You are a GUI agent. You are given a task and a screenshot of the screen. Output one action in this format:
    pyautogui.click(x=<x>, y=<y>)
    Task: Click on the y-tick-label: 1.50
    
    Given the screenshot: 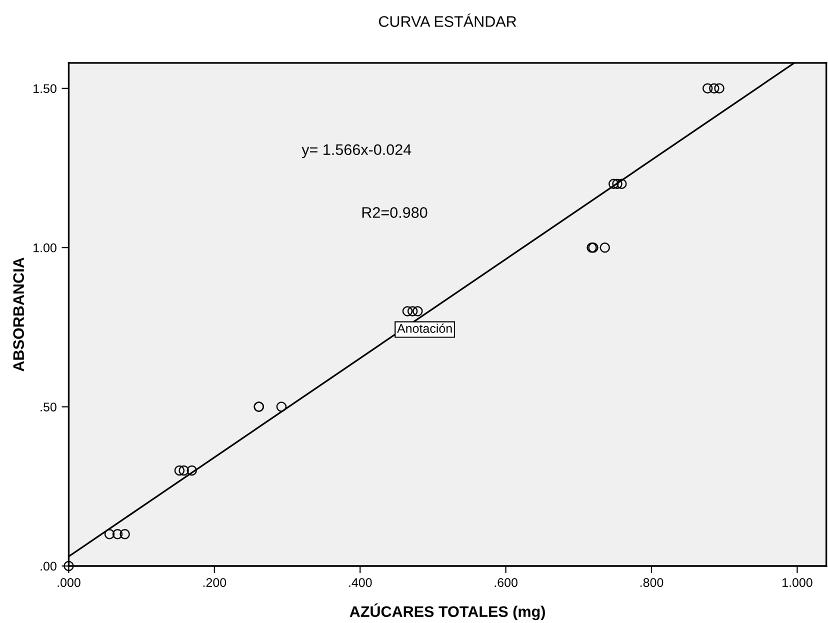 What is the action you would take?
    pyautogui.click(x=45, y=89)
    